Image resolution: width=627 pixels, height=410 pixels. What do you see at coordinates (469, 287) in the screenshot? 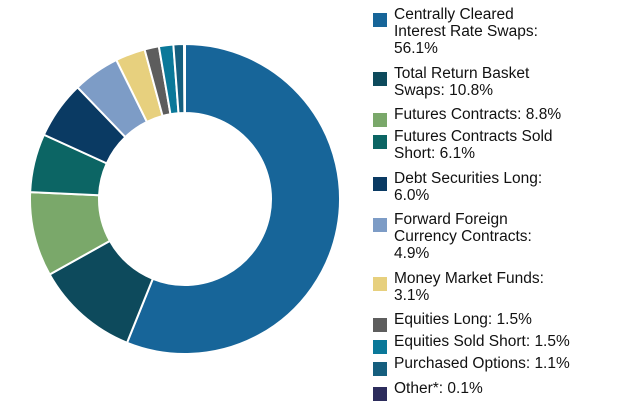
I see `legend-label: Money Market Funds: 3.1%` at bounding box center [469, 287].